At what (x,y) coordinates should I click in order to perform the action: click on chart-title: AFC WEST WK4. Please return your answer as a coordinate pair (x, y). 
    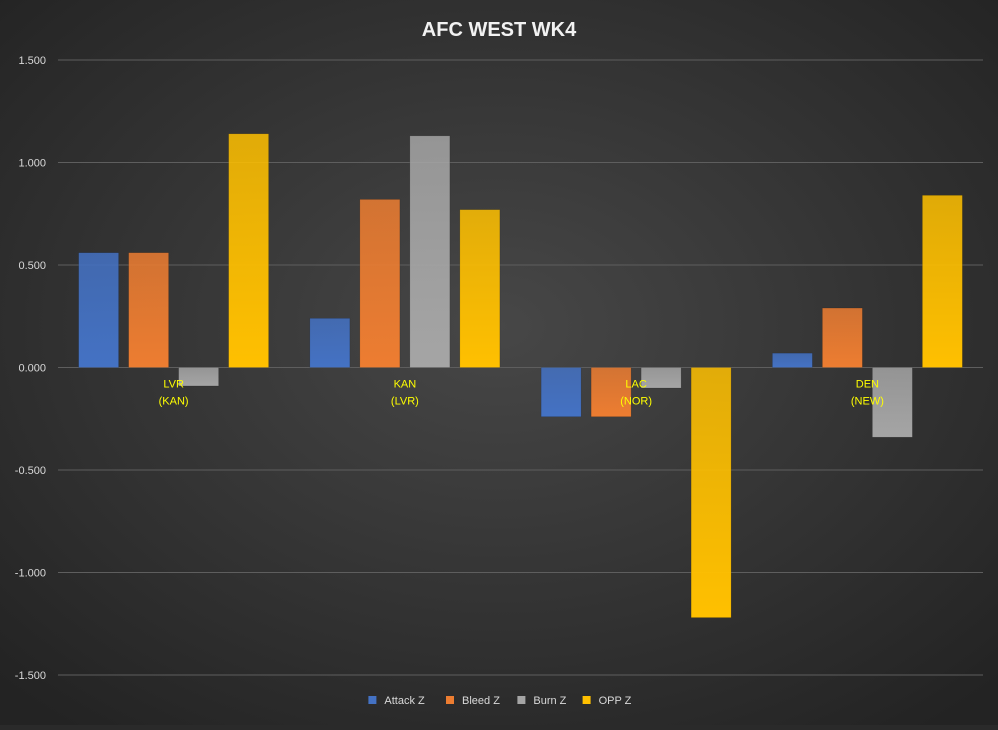
    Looking at the image, I should click on (499, 30).